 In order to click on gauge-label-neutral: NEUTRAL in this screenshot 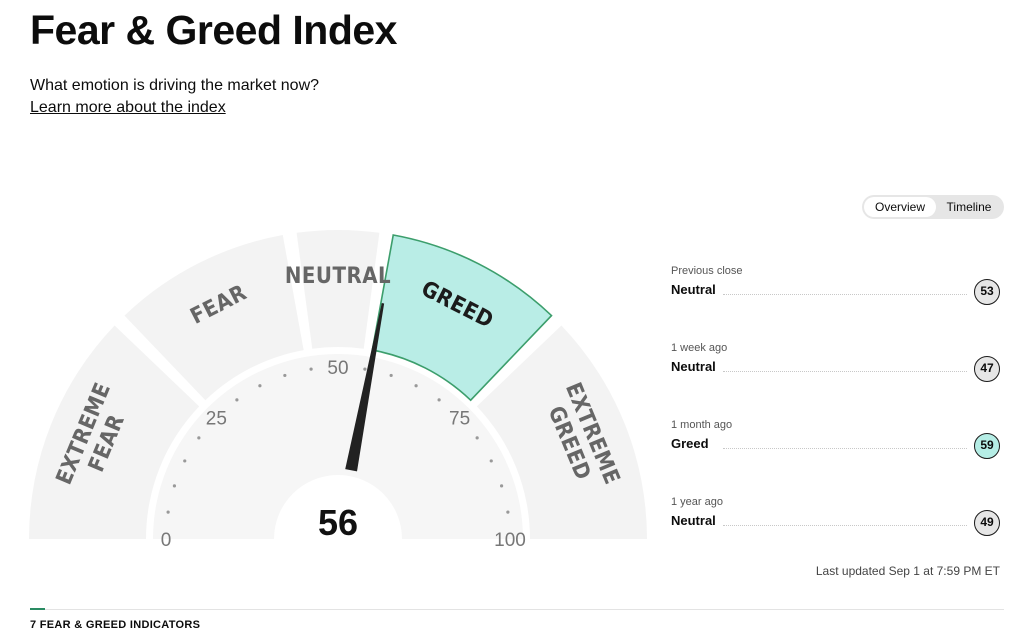, I will do `click(338, 276)`.